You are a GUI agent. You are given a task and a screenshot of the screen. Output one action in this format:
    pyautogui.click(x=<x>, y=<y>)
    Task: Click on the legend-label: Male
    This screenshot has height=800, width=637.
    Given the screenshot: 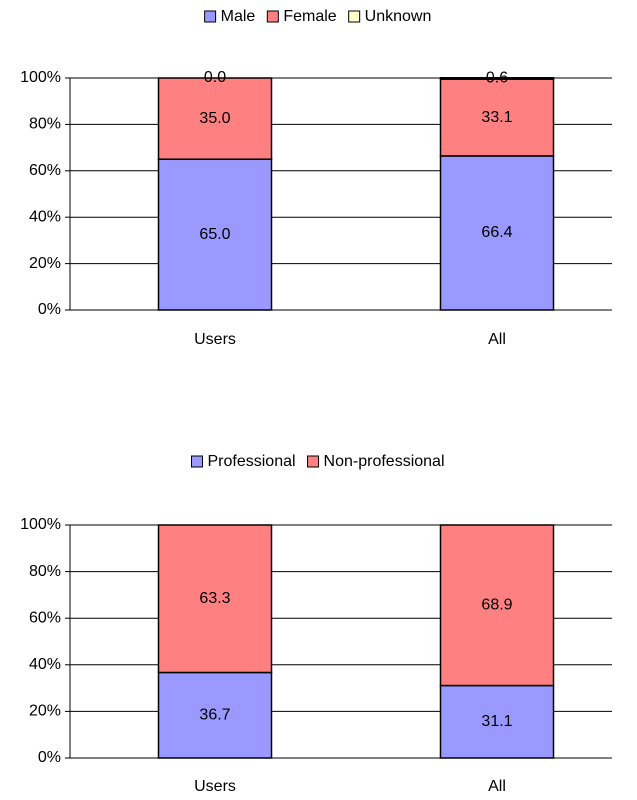 What is the action you would take?
    pyautogui.click(x=238, y=16)
    